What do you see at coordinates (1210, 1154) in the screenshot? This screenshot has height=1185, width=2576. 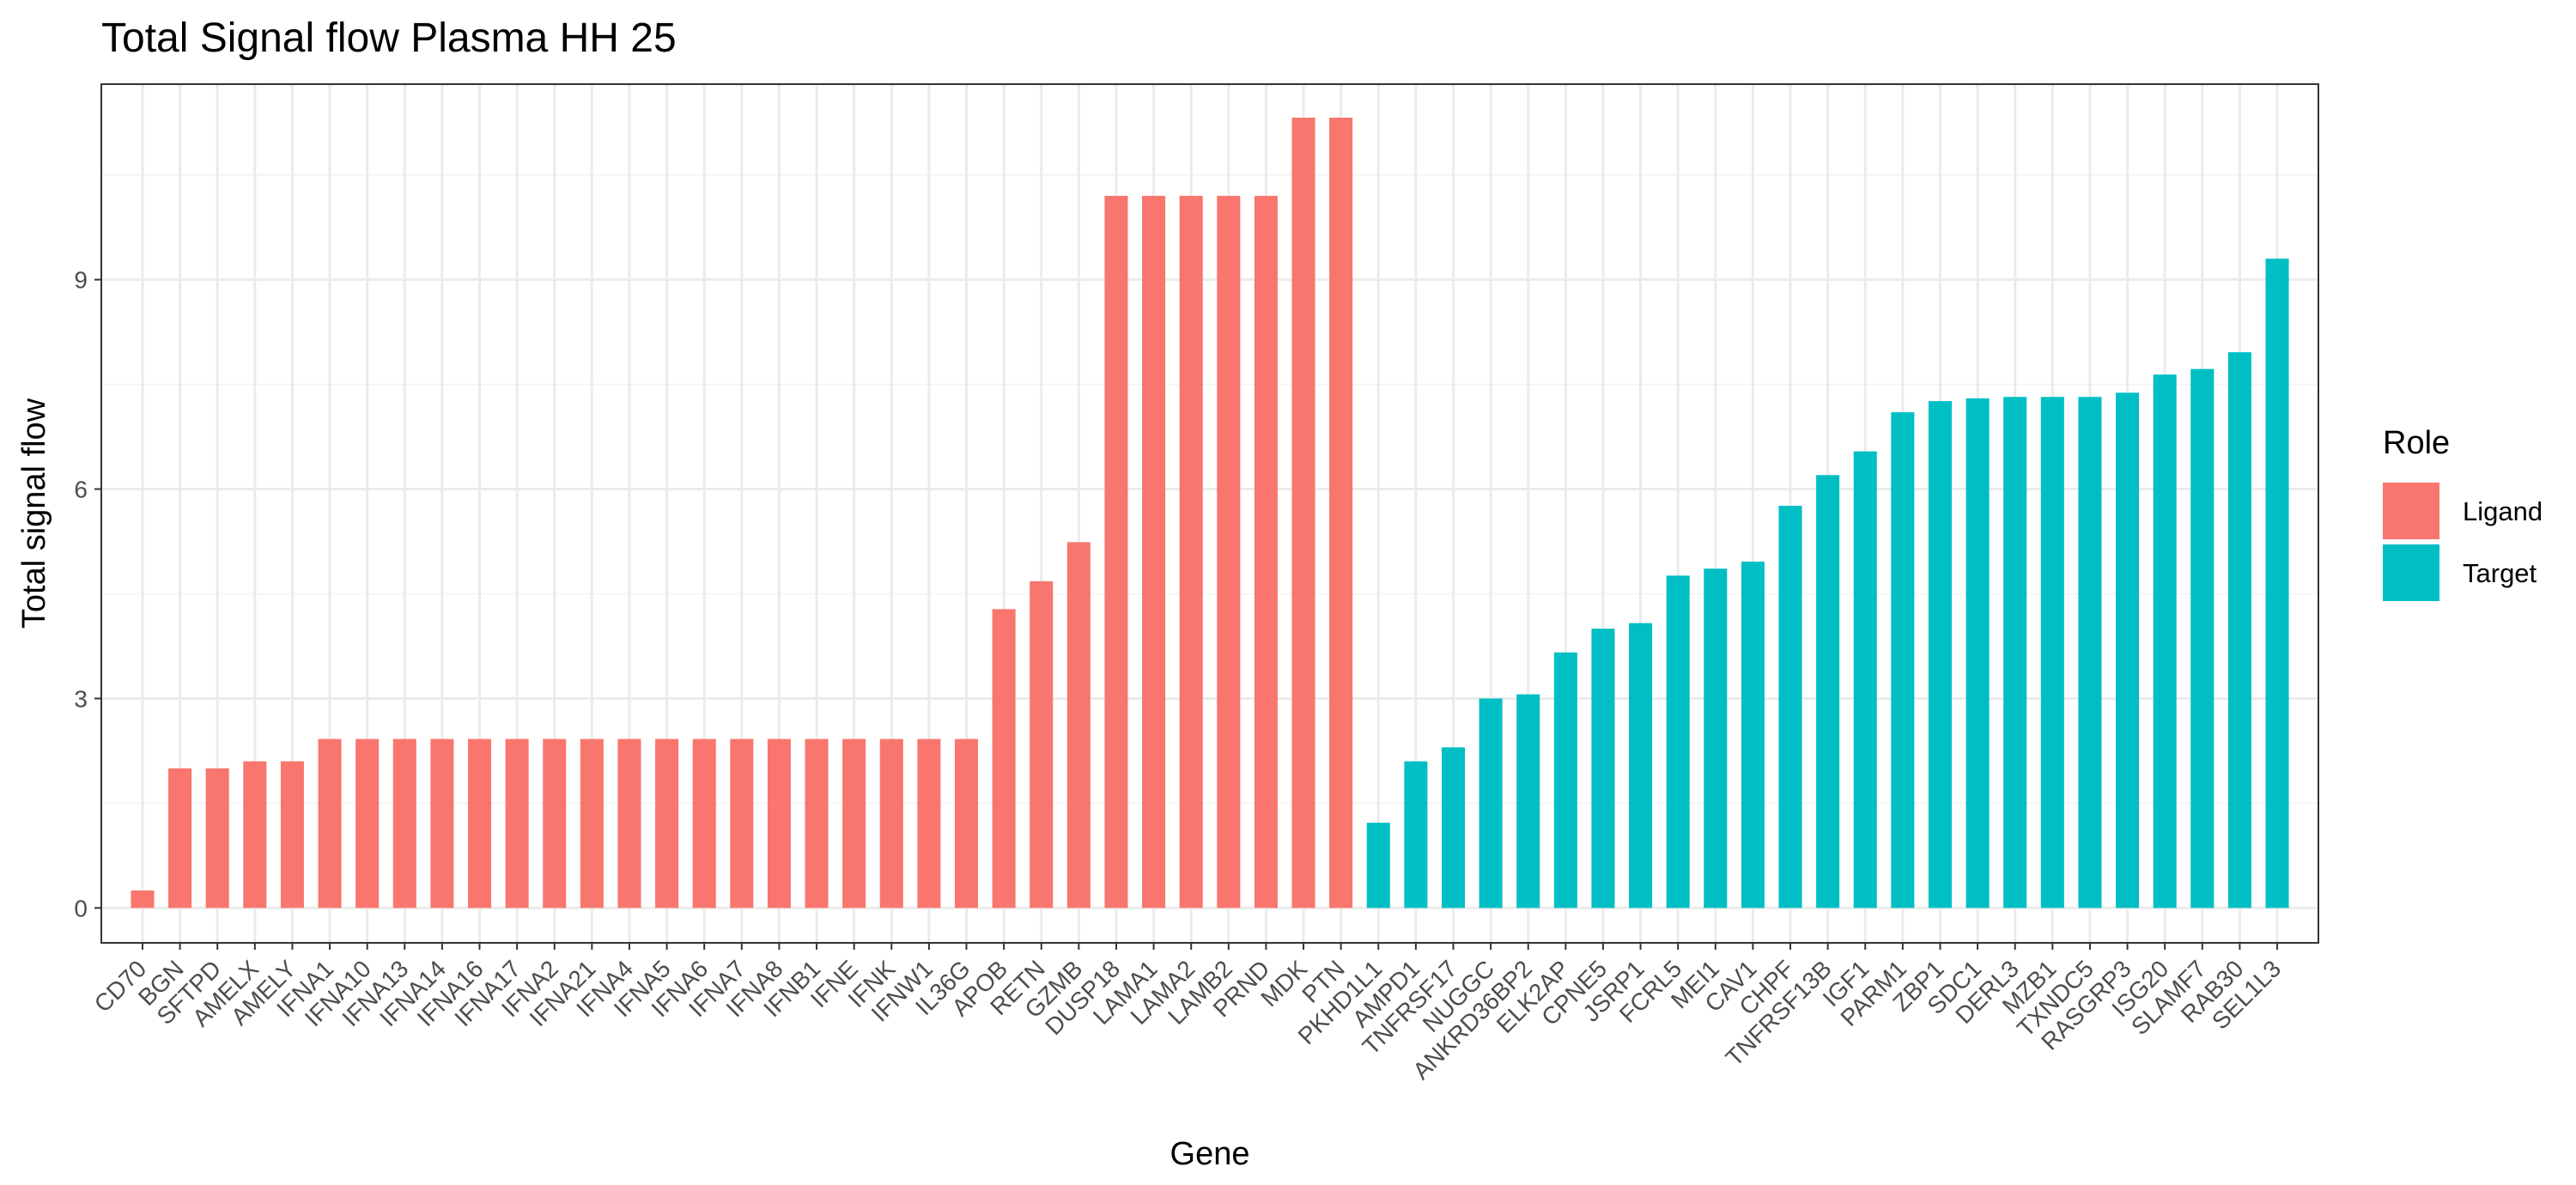 I see `x-axis-title: Gene` at bounding box center [1210, 1154].